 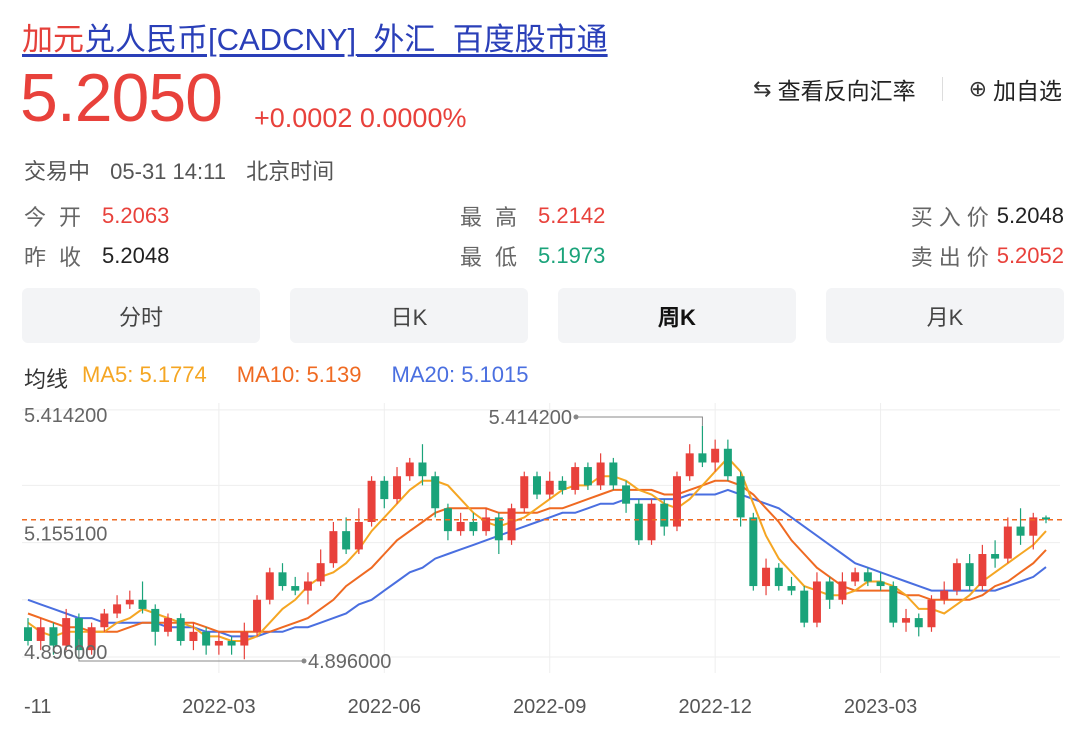 What do you see at coordinates (413, 118) in the screenshot?
I see `change-percent: 0.0000%` at bounding box center [413, 118].